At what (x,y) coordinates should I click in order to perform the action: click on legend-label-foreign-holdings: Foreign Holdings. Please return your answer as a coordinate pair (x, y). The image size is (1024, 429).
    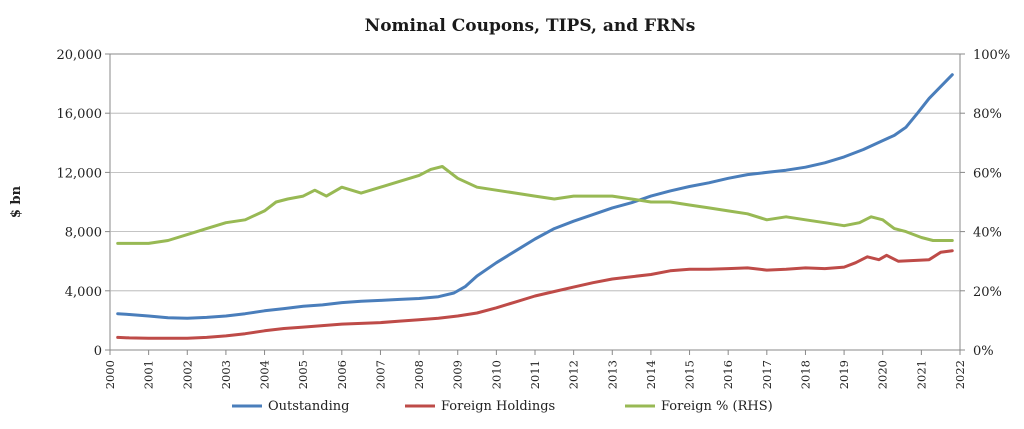
    Looking at the image, I should click on (498, 406).